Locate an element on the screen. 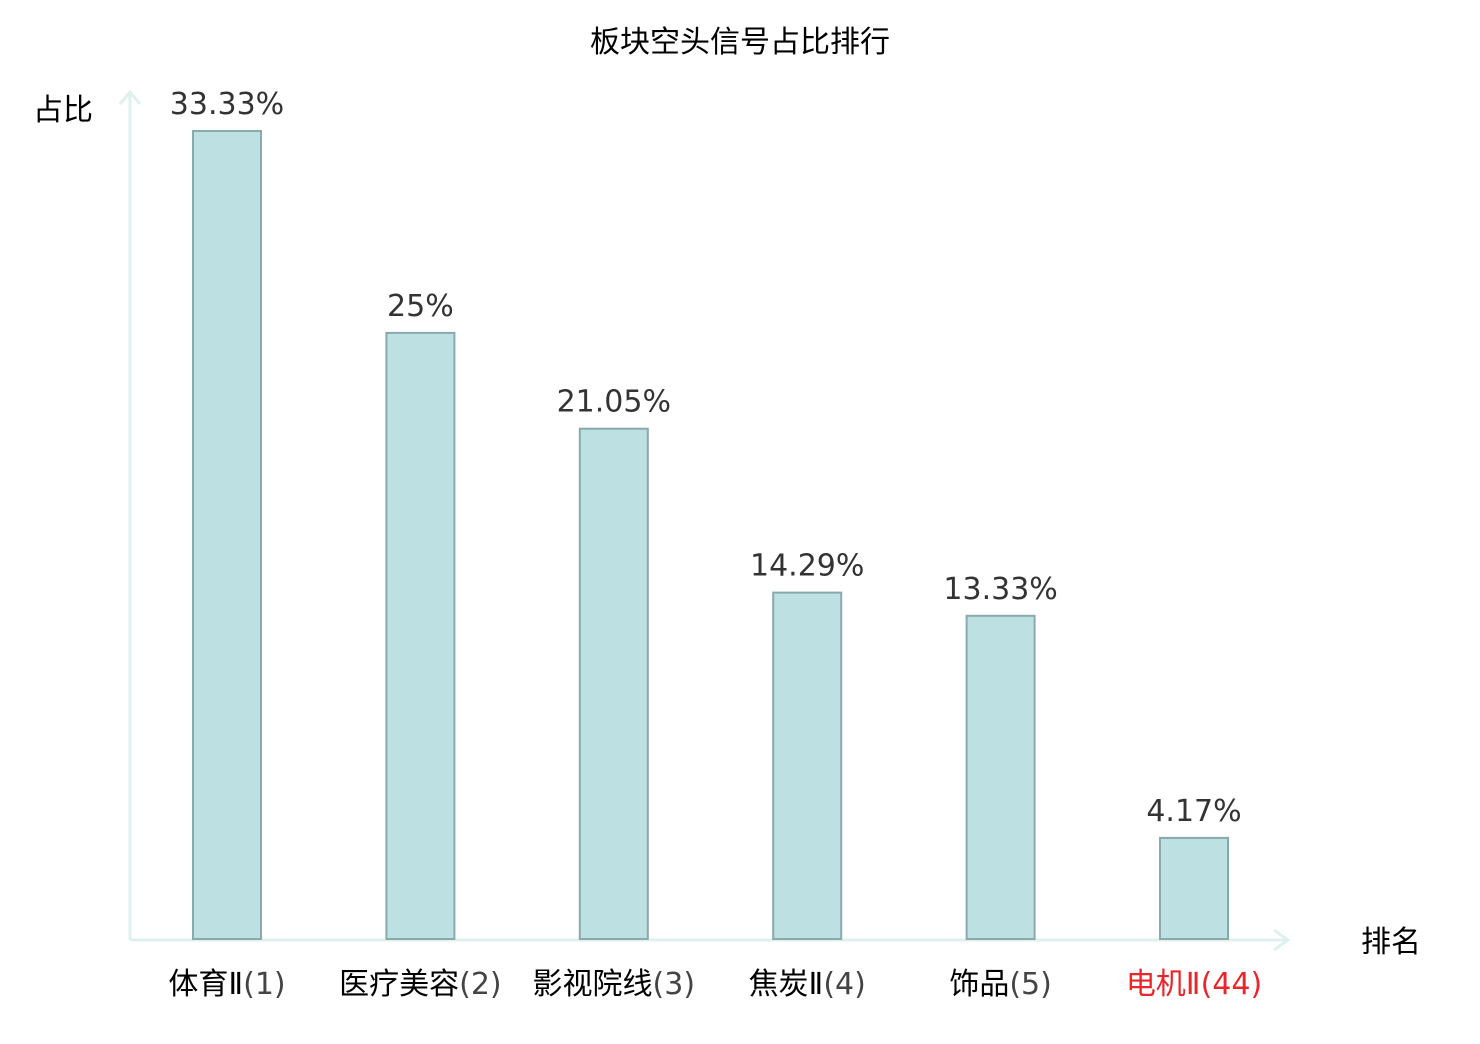  category-rank-1: (1) is located at coordinates (264, 984).